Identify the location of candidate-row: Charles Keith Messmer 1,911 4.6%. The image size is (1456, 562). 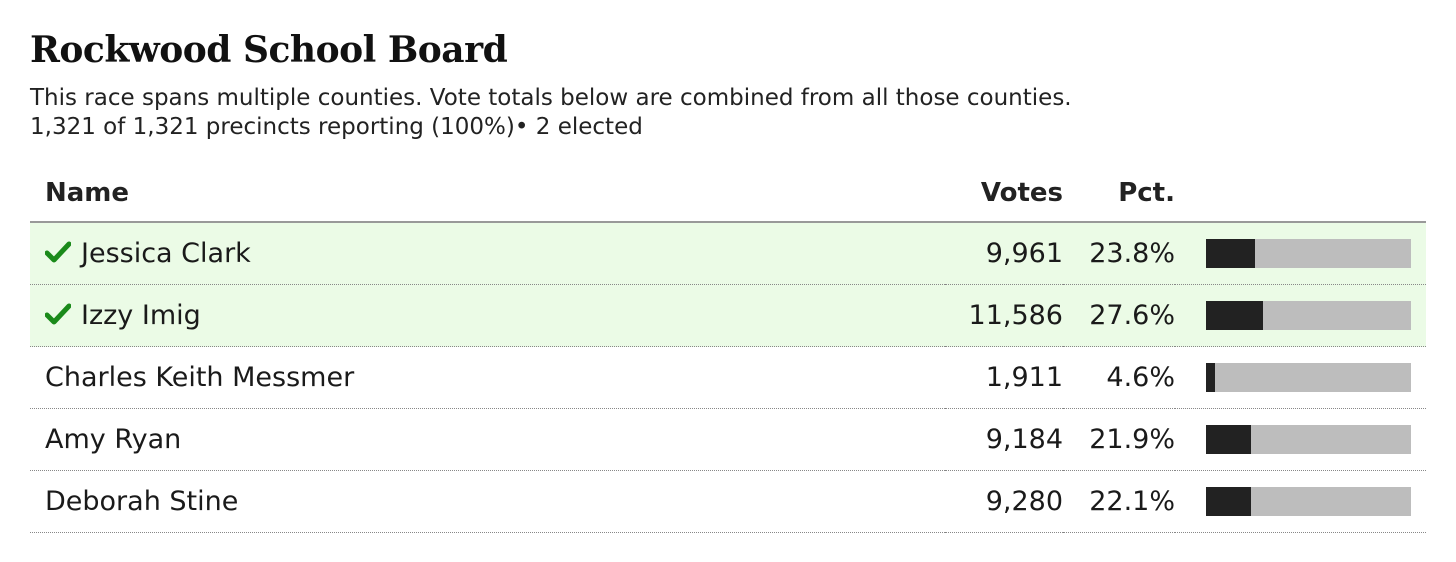
(728, 377).